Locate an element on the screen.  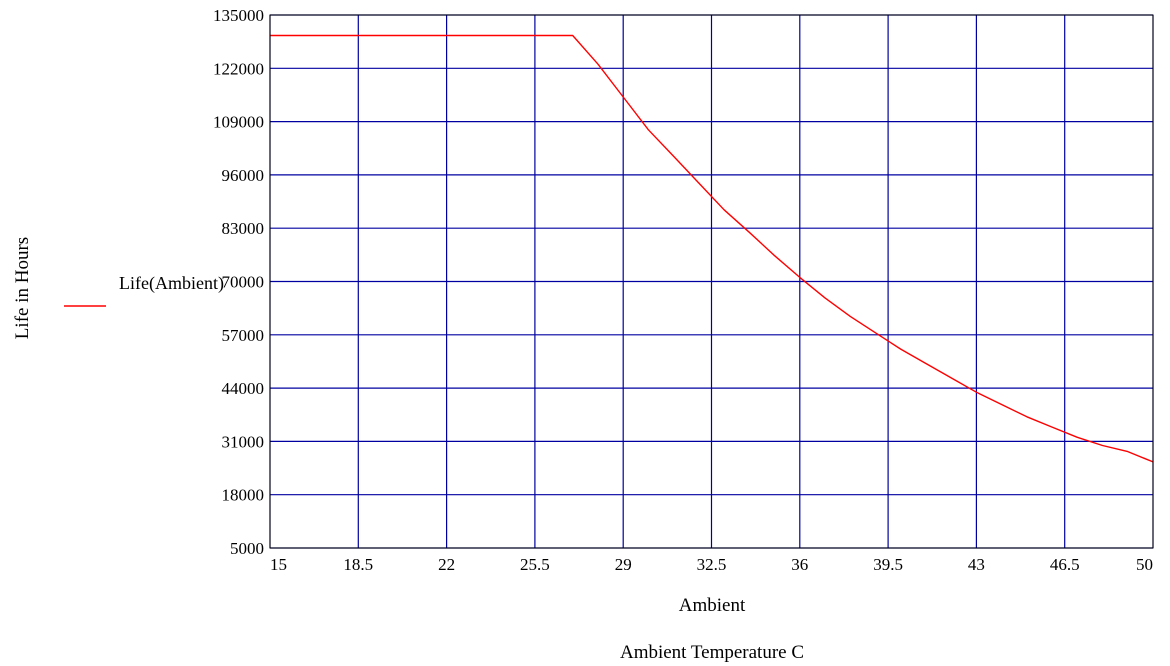
x-tick-label: 50 is located at coordinates (1144, 564).